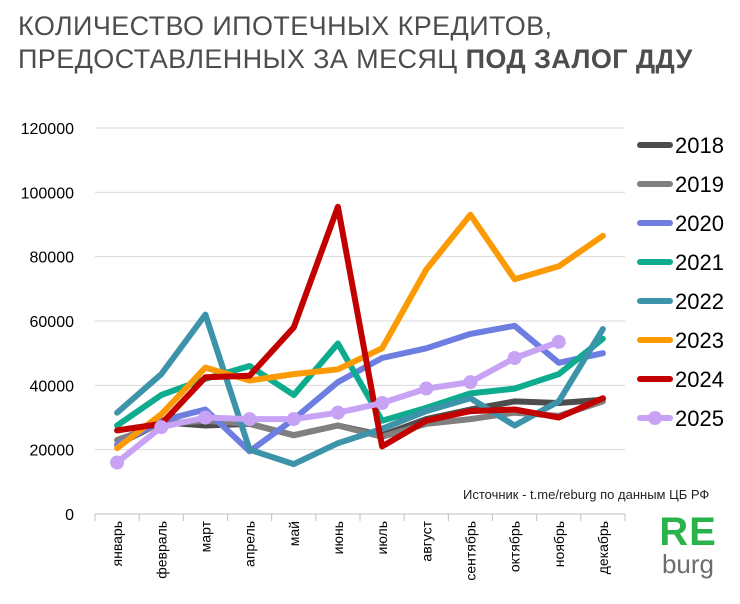 Image resolution: width=740 pixels, height=604 pixels. I want to click on x-tick-label: июль, so click(382, 537).